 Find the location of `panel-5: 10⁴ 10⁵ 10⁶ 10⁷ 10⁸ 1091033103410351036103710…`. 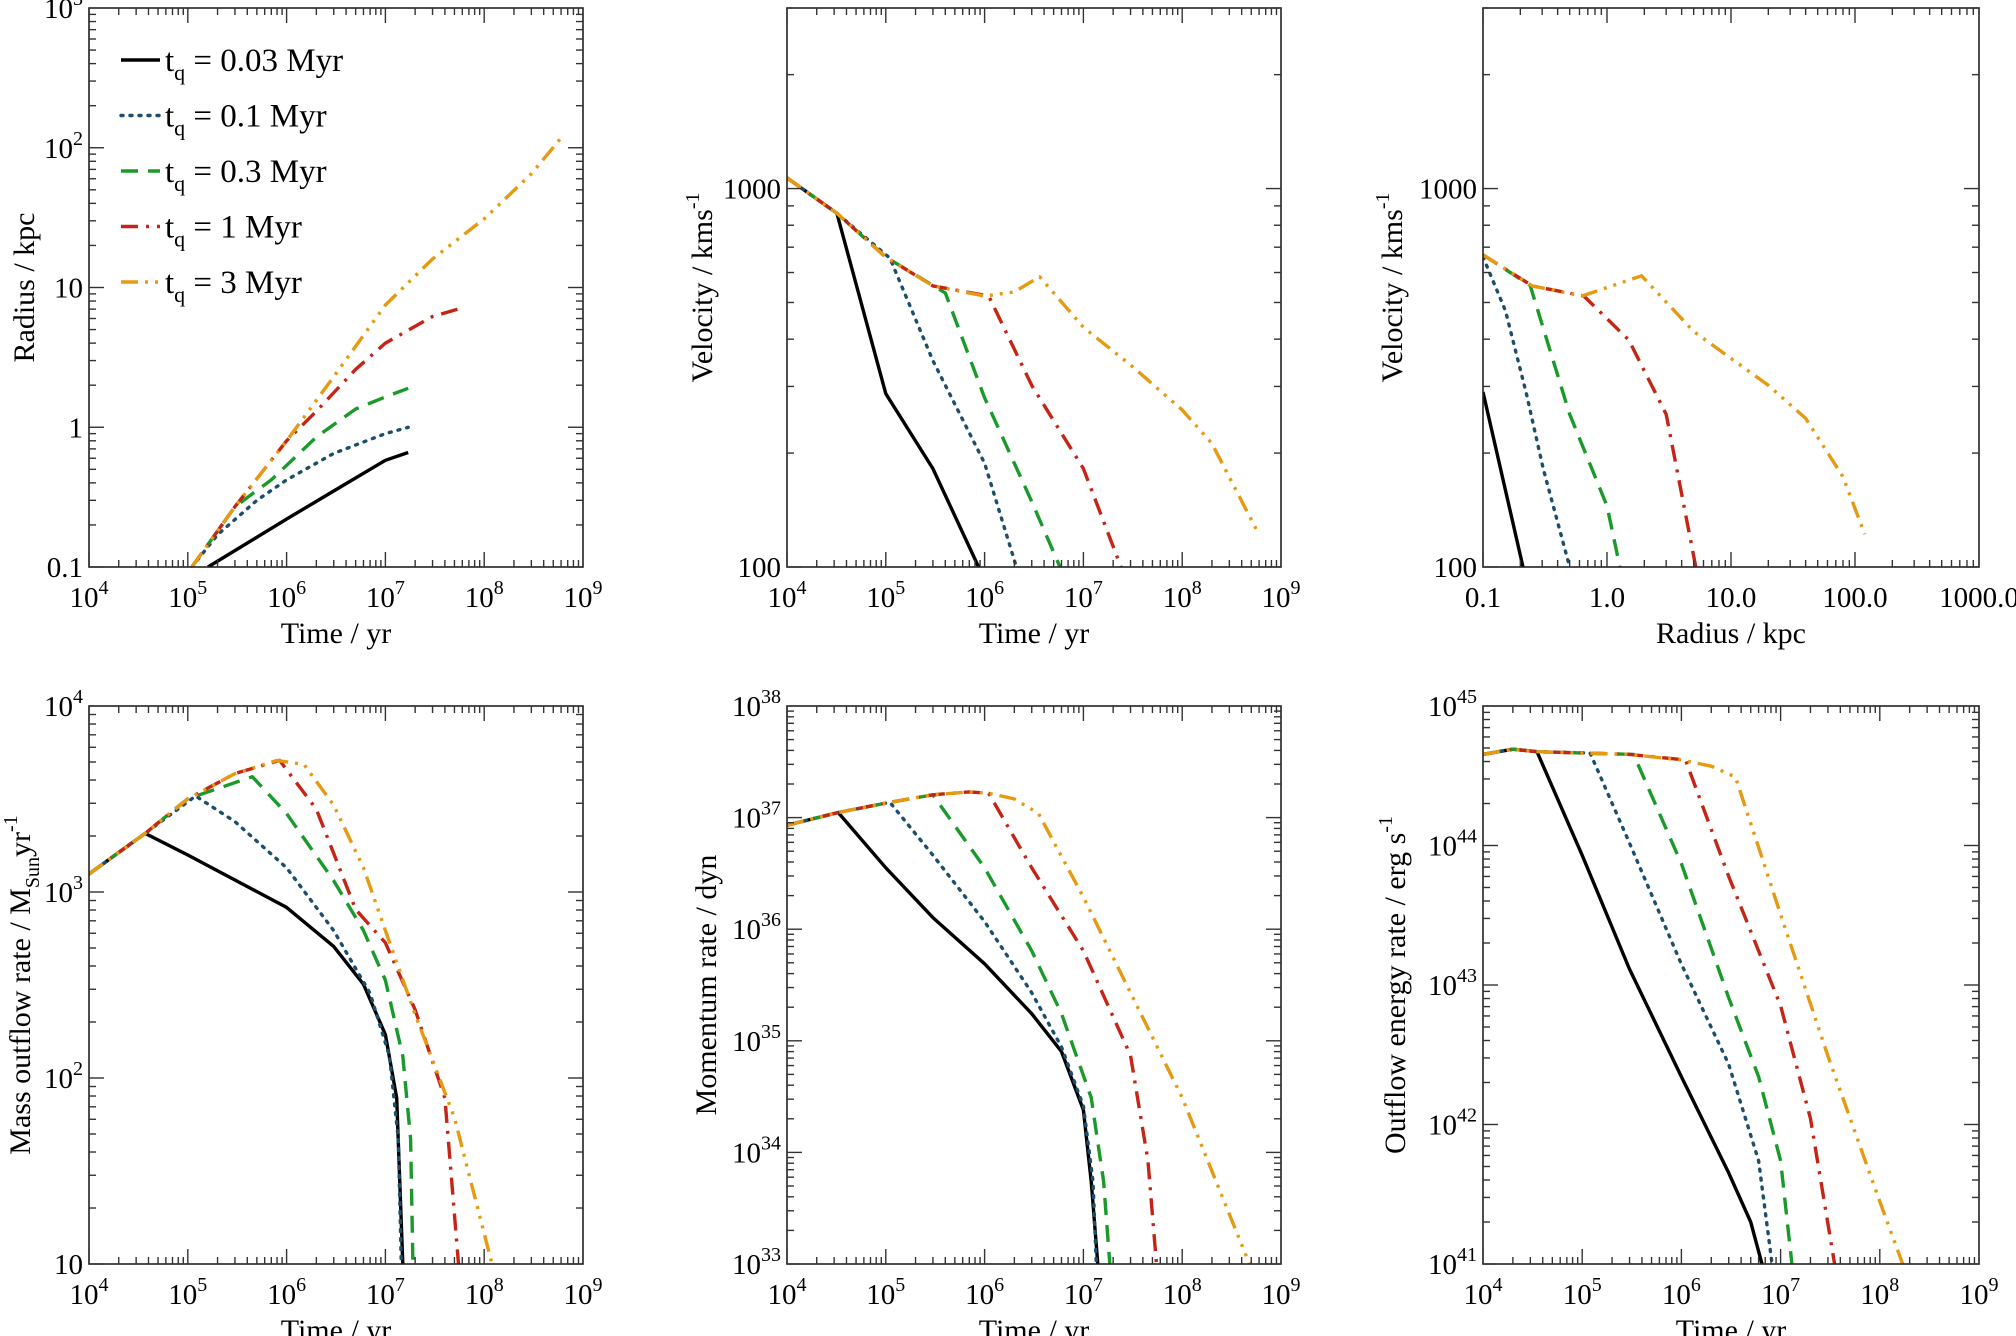

panel-5: 10⁴ 10⁵ 10⁶ 10⁷ 10⁸ 1091033103410351036103710… is located at coordinates (995, 1011).